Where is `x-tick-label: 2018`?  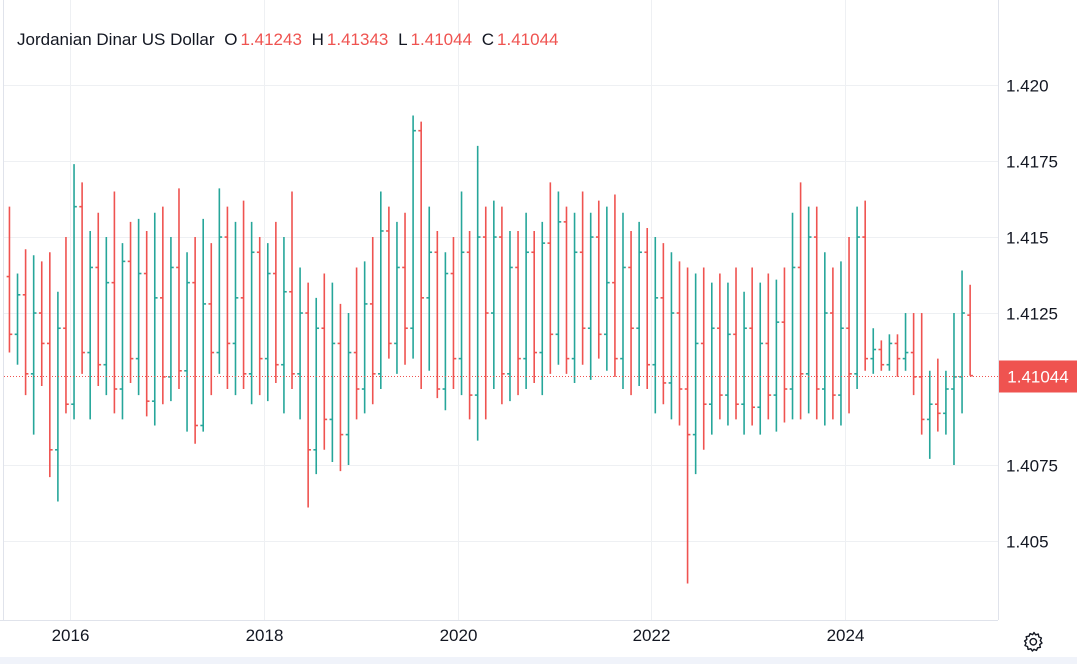 x-tick-label: 2018 is located at coordinates (265, 635).